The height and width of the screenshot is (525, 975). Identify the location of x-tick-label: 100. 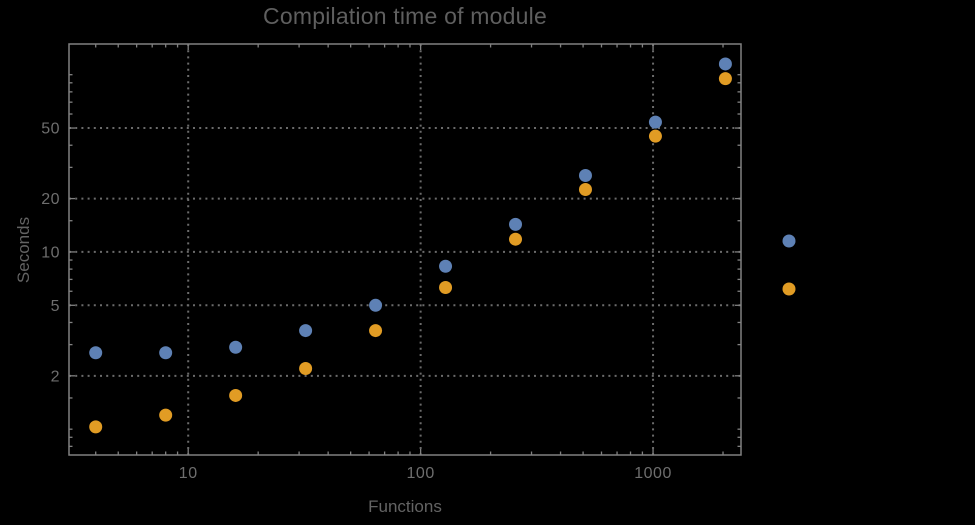
(421, 473).